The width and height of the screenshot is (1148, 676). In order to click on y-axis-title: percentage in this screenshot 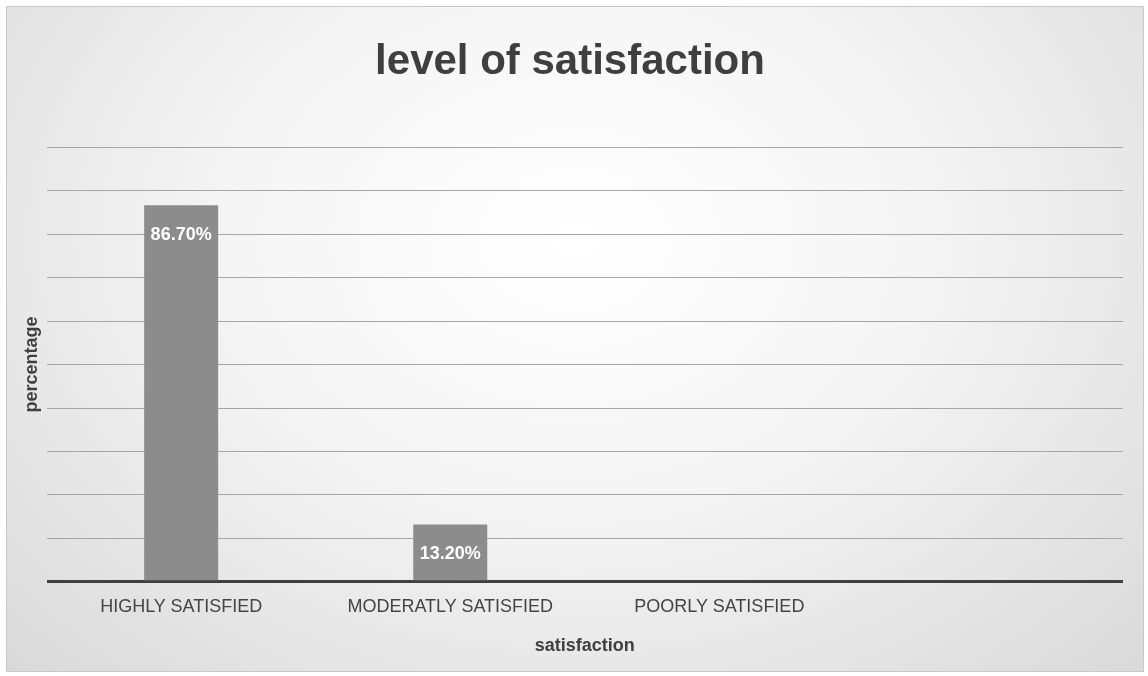, I will do `click(30, 364)`.